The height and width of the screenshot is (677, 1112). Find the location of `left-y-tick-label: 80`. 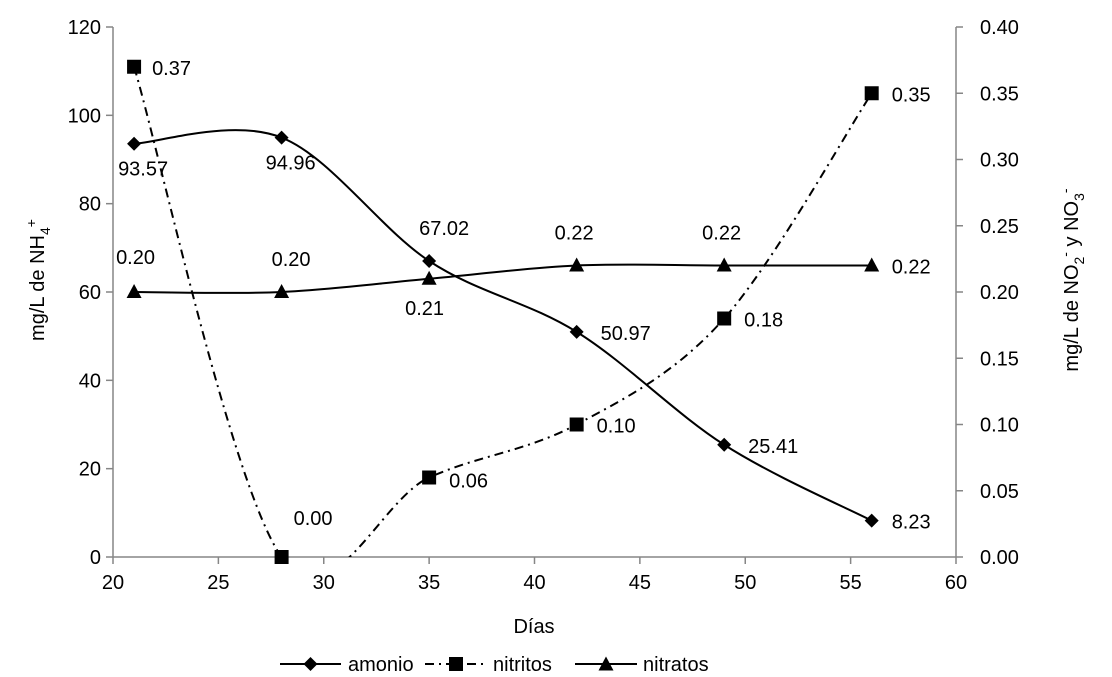

left-y-tick-label: 80 is located at coordinates (90, 205).